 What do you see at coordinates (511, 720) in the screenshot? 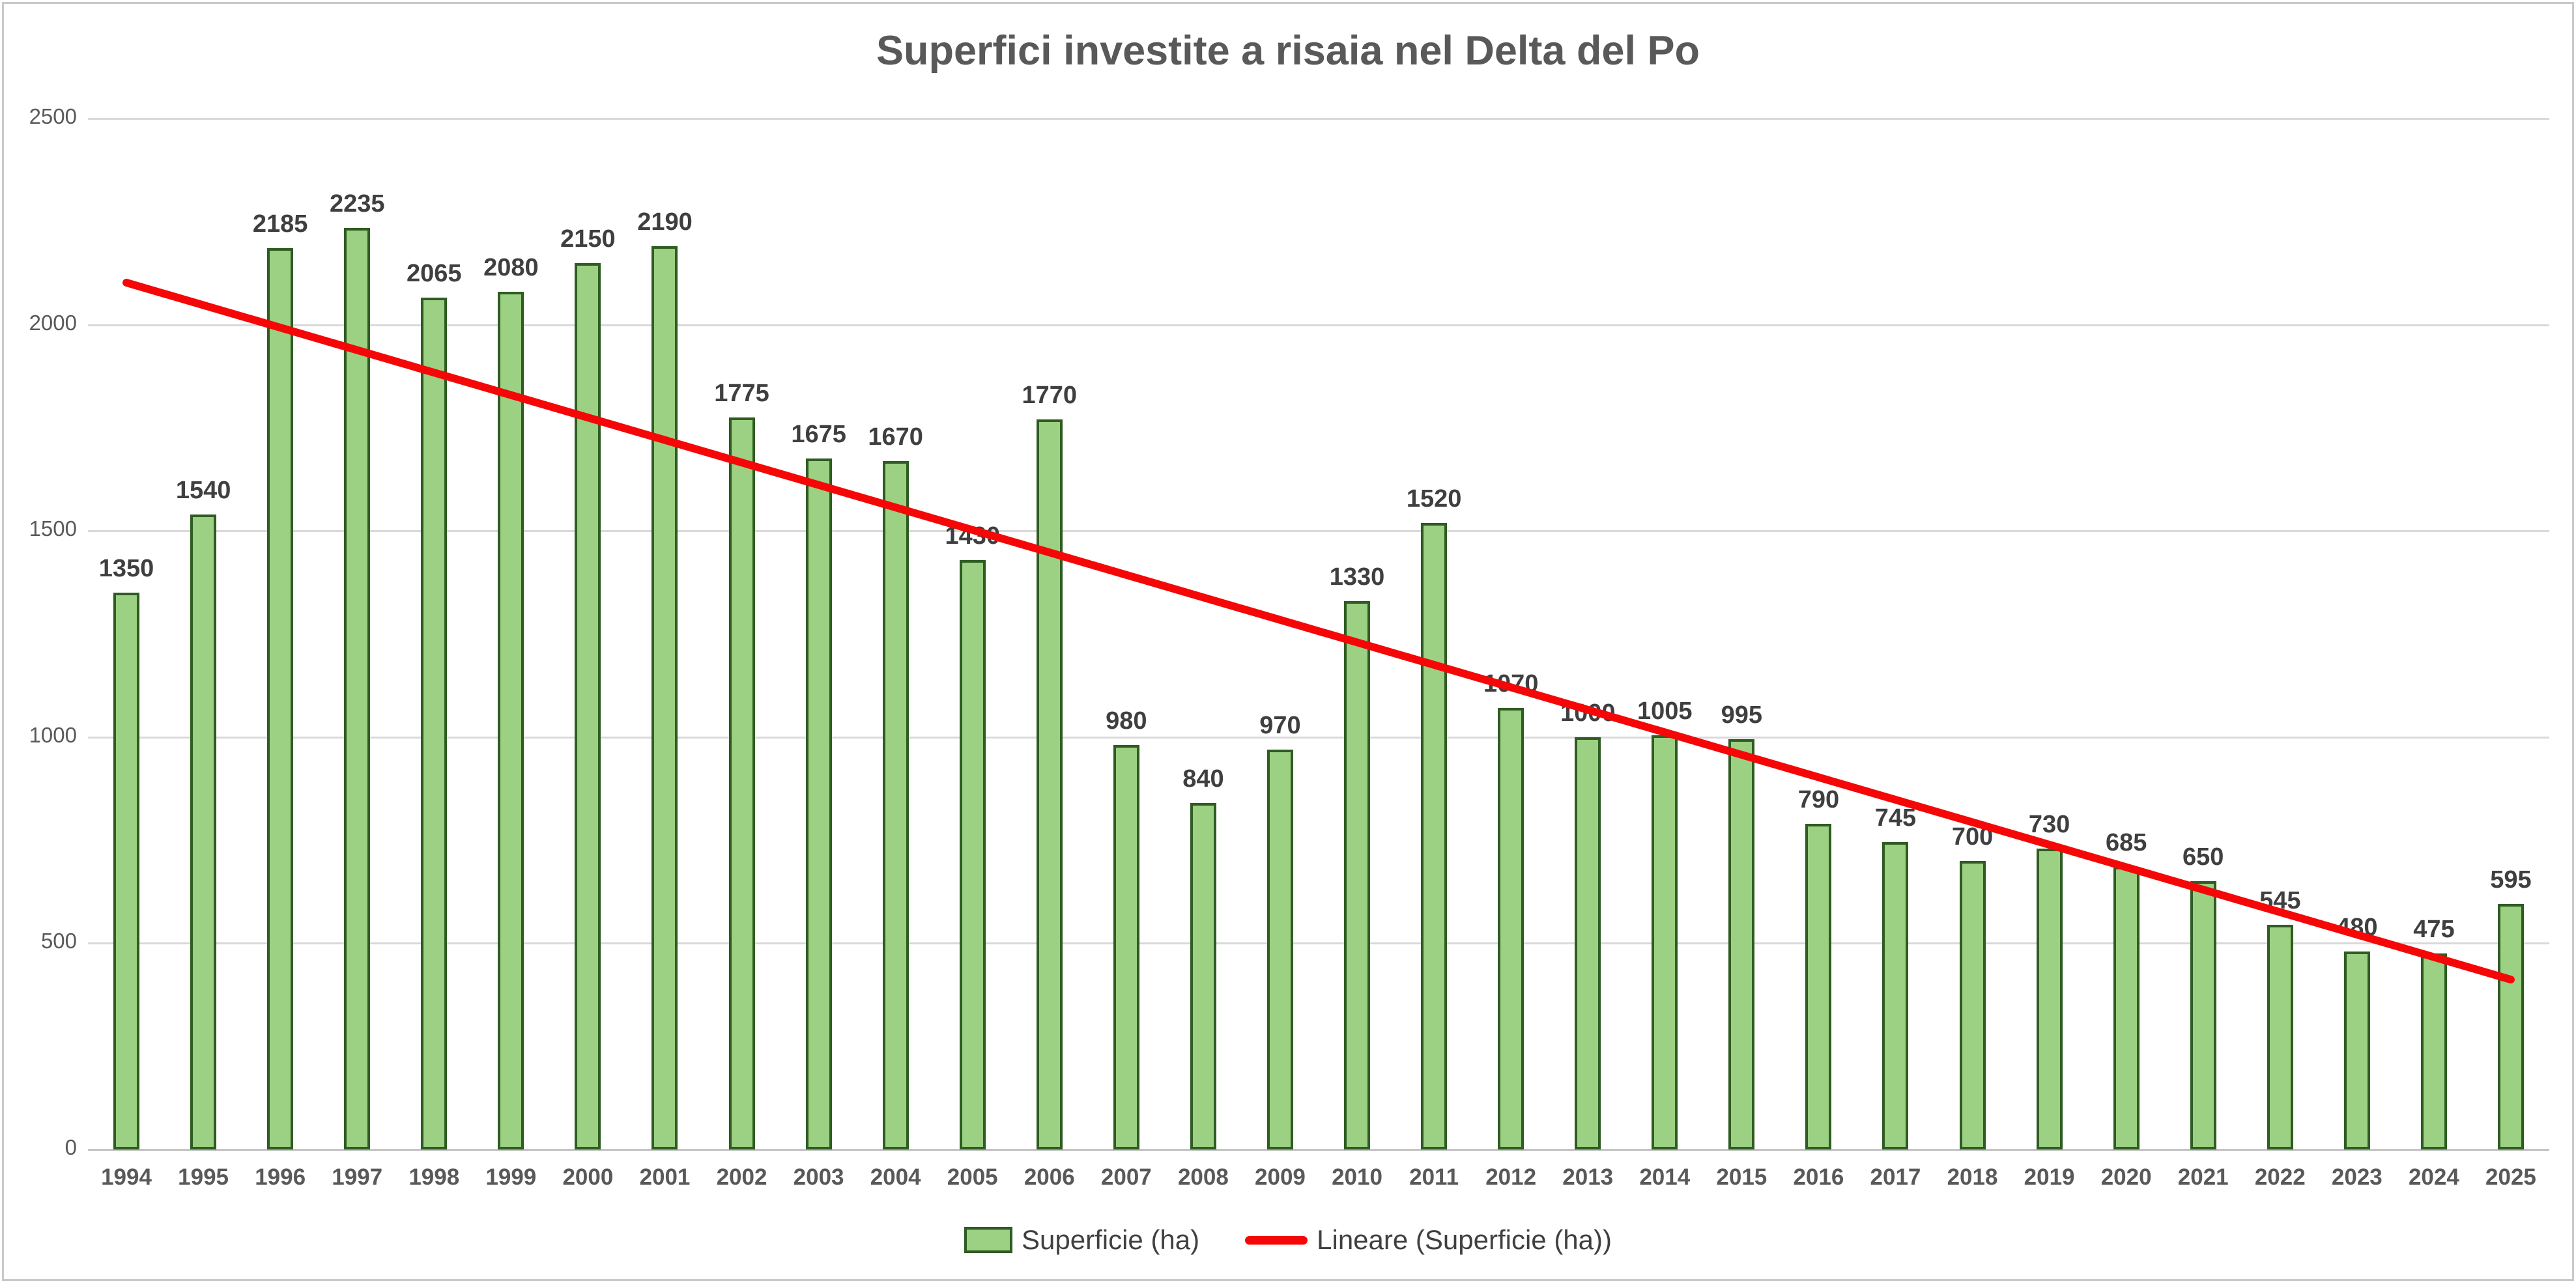
I see `bar-1999` at bounding box center [511, 720].